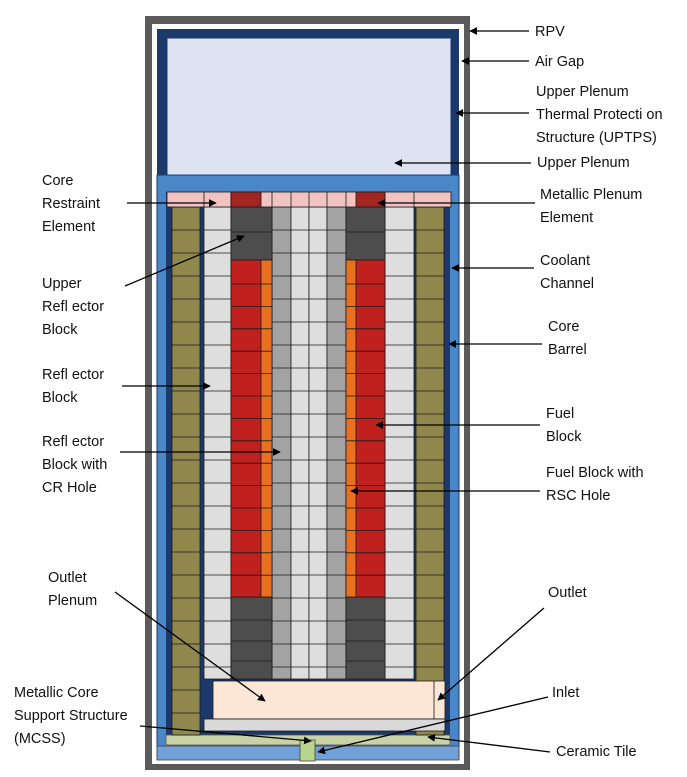 This screenshot has height=777, width=687. Describe the element at coordinates (184, 261) in the screenshot. I see `arrow-upper-reflector` at that location.